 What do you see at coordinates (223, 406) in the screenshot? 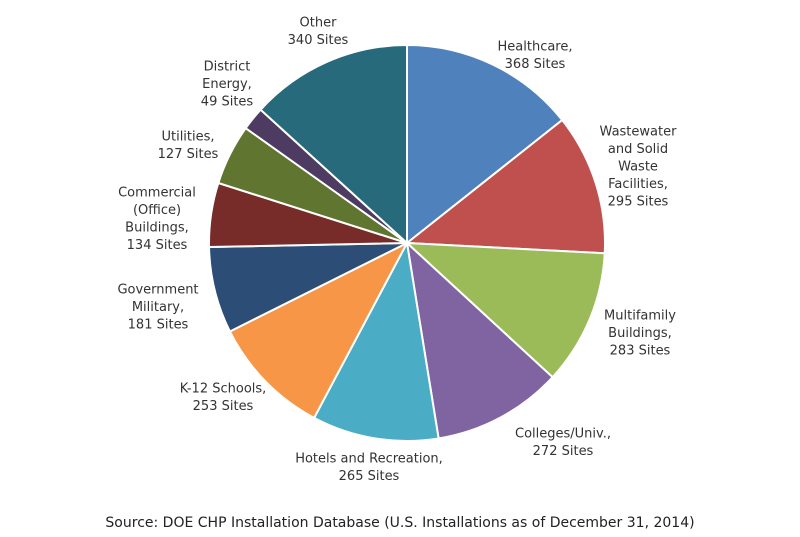
I see `value-label: 253 Sites` at bounding box center [223, 406].